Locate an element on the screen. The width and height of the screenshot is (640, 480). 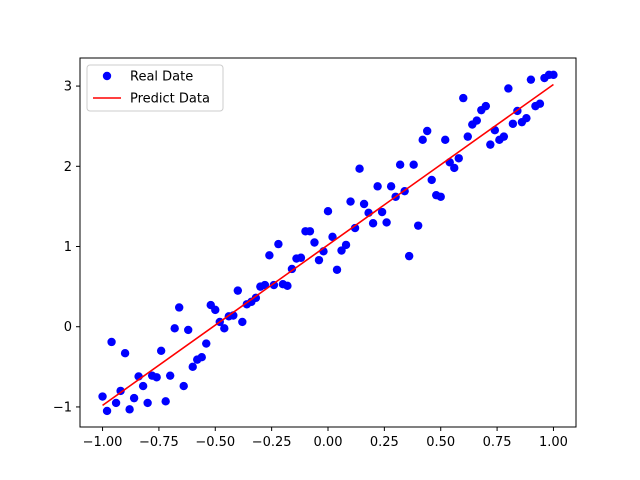
x-tick-label: 0.00 is located at coordinates (328, 442).